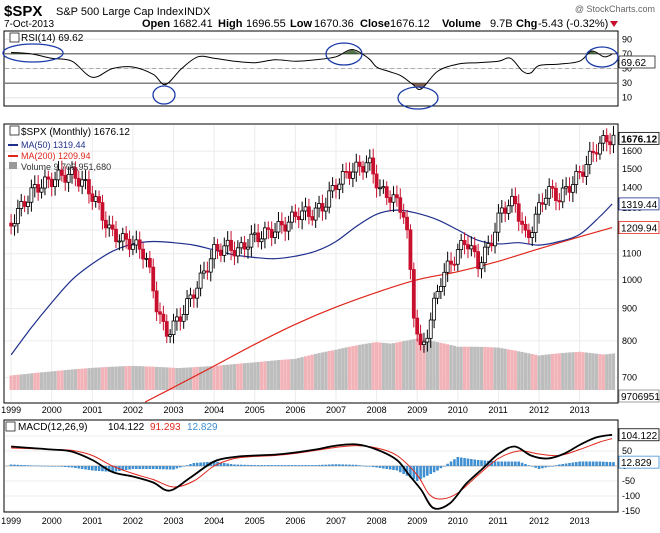 The height and width of the screenshot is (533, 660). Describe the element at coordinates (133, 410) in the screenshot. I see `price-x-tick-label: 2002` at that location.